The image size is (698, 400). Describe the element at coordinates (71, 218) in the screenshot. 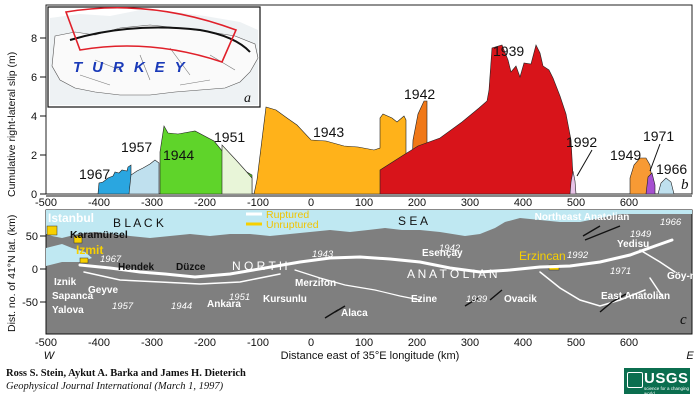

I see `label-istanbul: Istanbul` at that location.